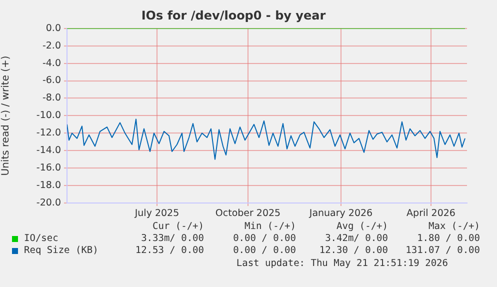 This screenshot has height=287, width=497. What do you see at coordinates (51, 63) in the screenshot?
I see `y-tick-label: -4.0` at bounding box center [51, 63].